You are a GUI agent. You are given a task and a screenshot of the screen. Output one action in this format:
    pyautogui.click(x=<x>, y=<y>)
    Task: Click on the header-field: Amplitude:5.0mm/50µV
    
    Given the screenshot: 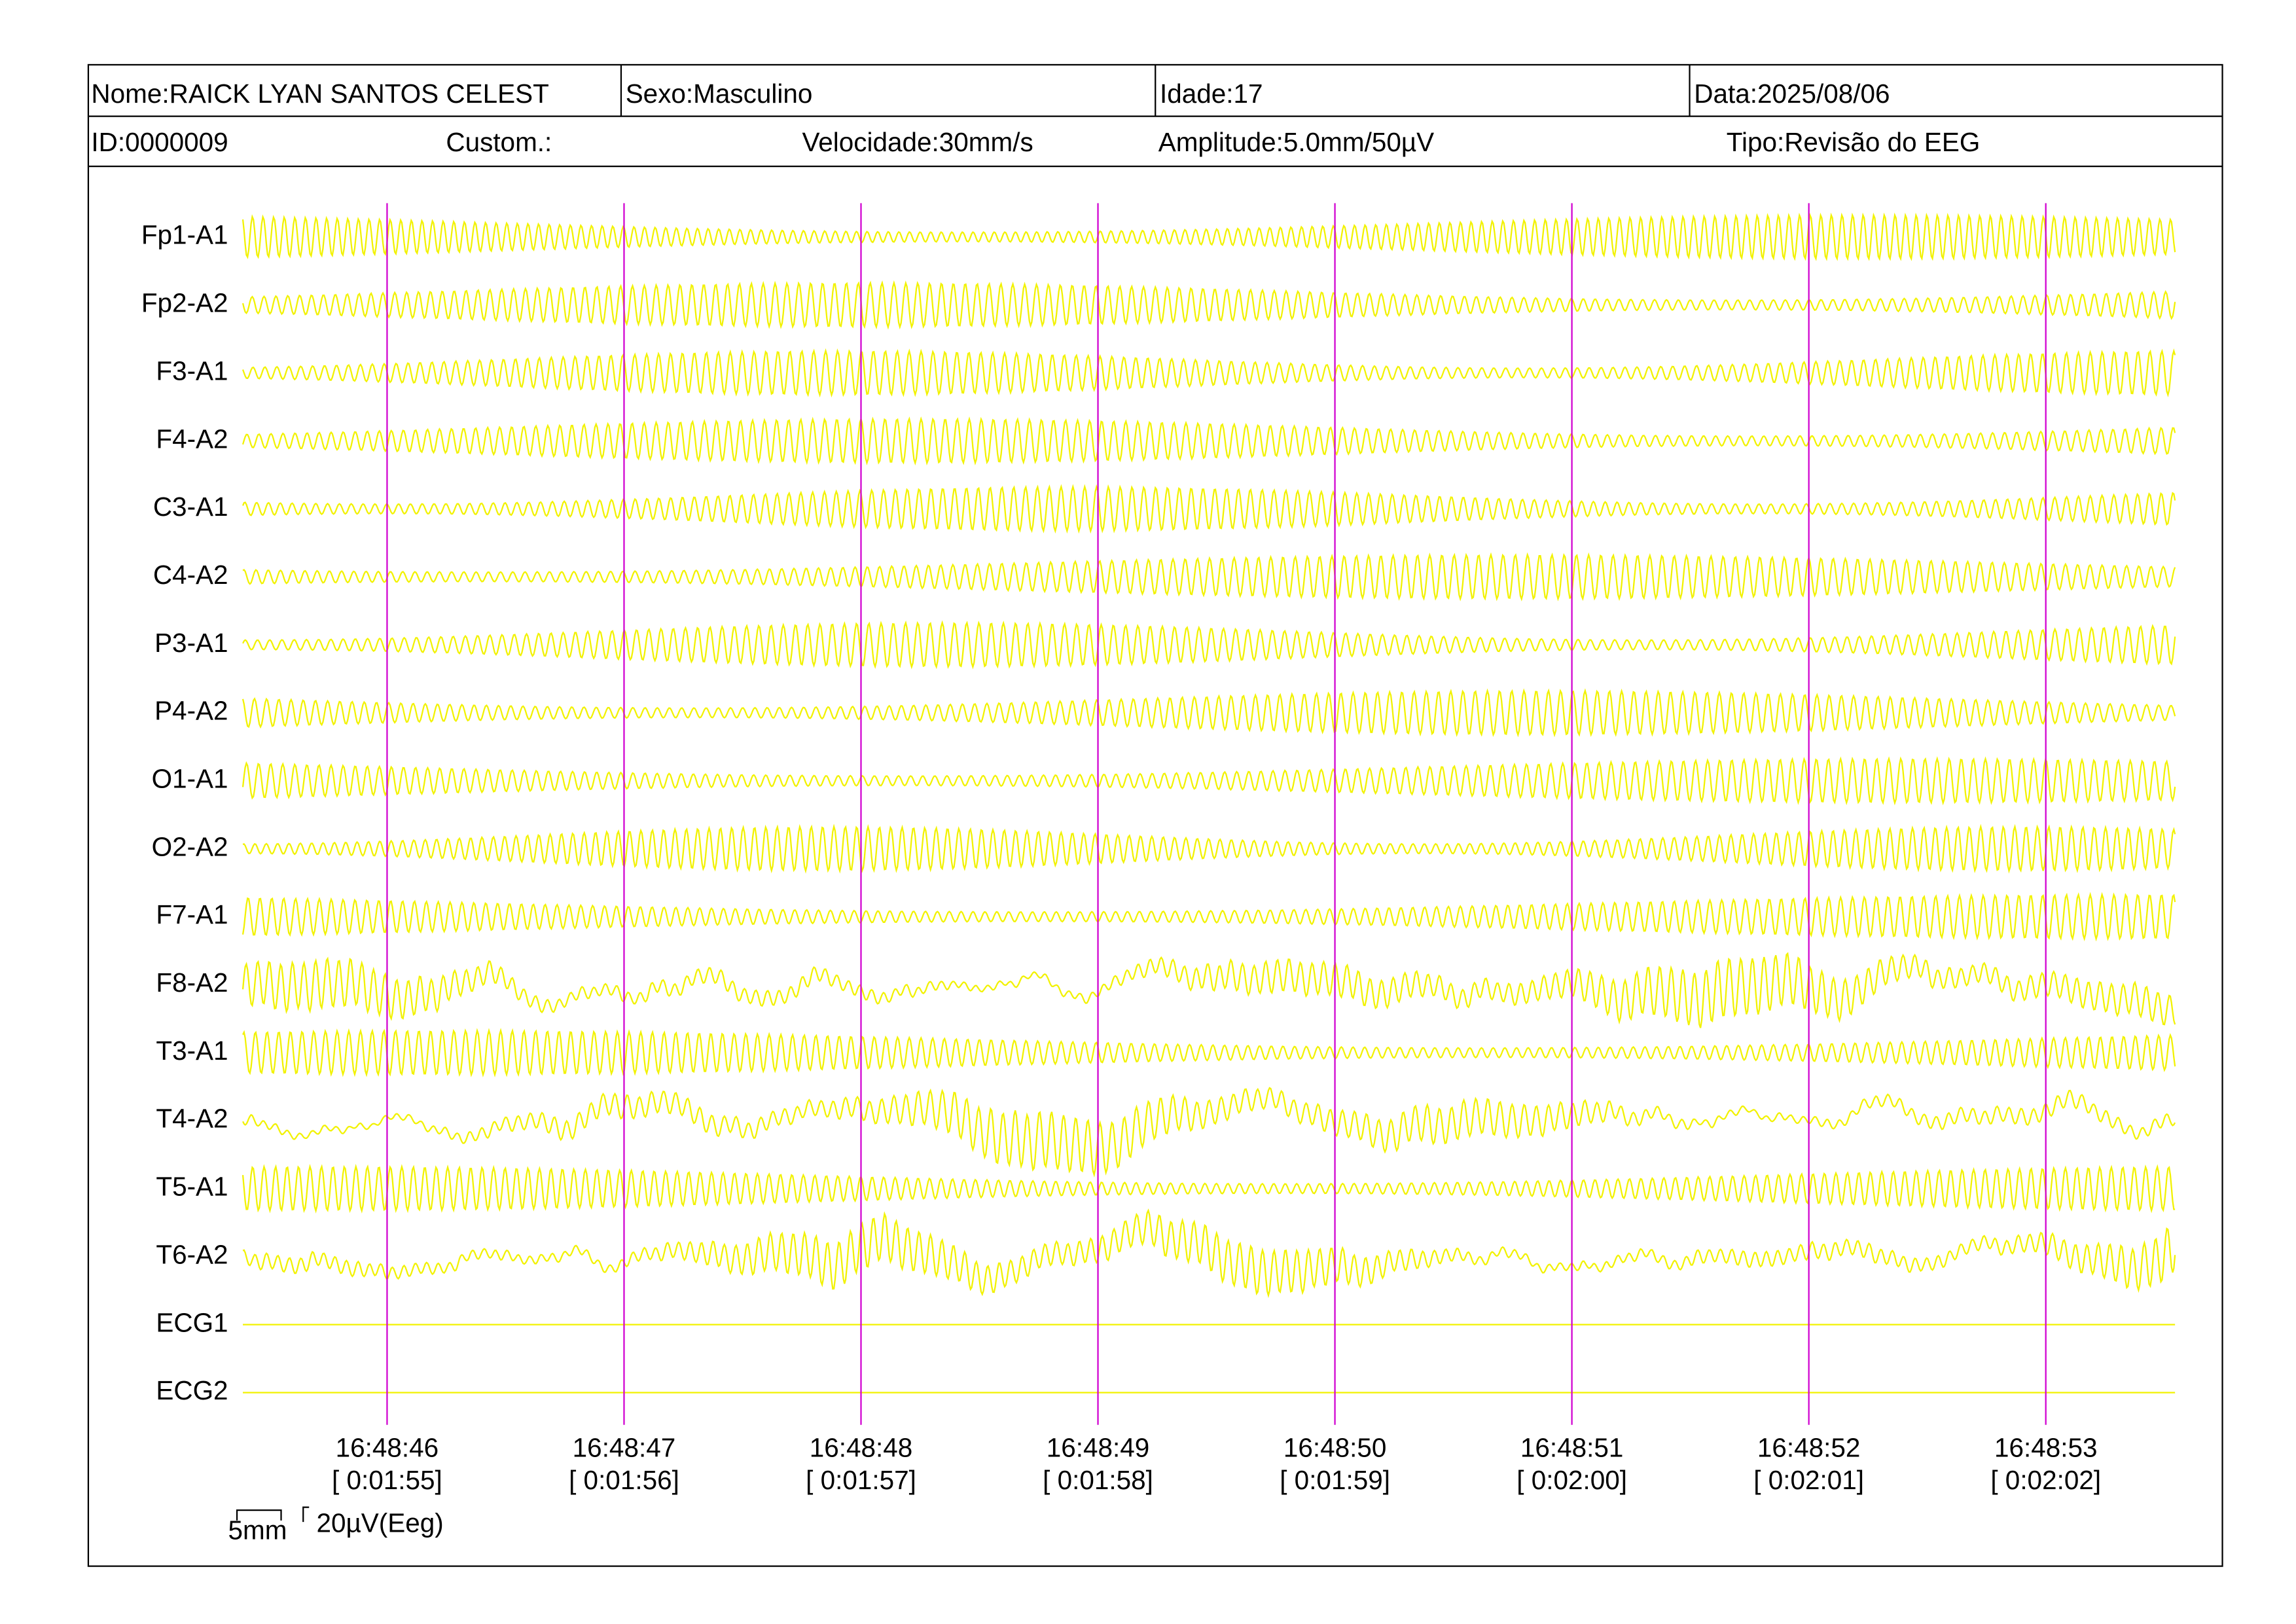 What is the action you would take?
    pyautogui.click(x=1296, y=142)
    